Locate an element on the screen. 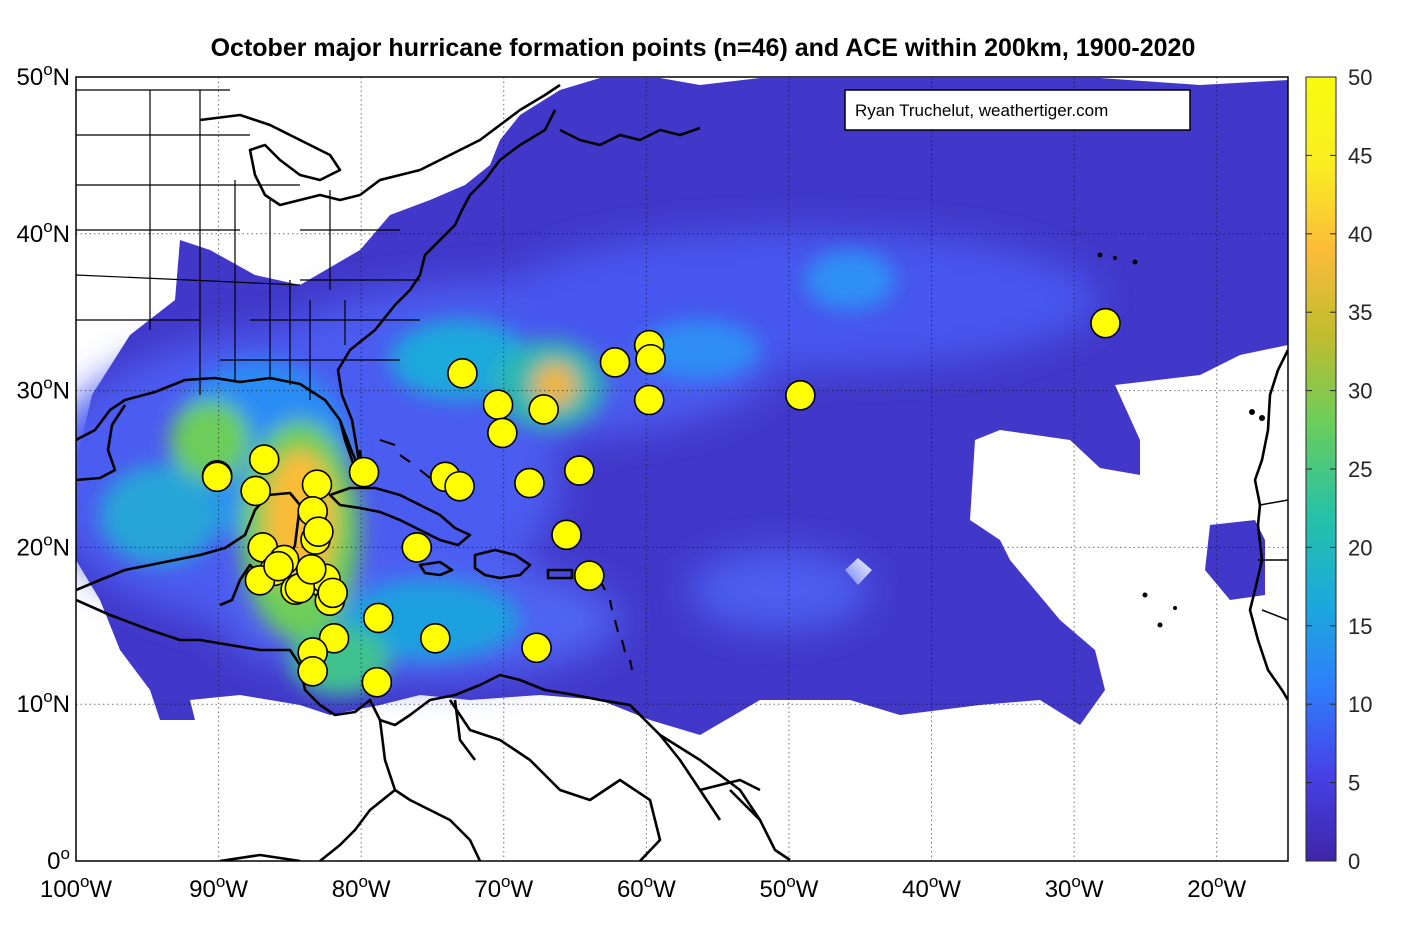  latitude-tick-label: 20oN is located at coordinates (43, 545).